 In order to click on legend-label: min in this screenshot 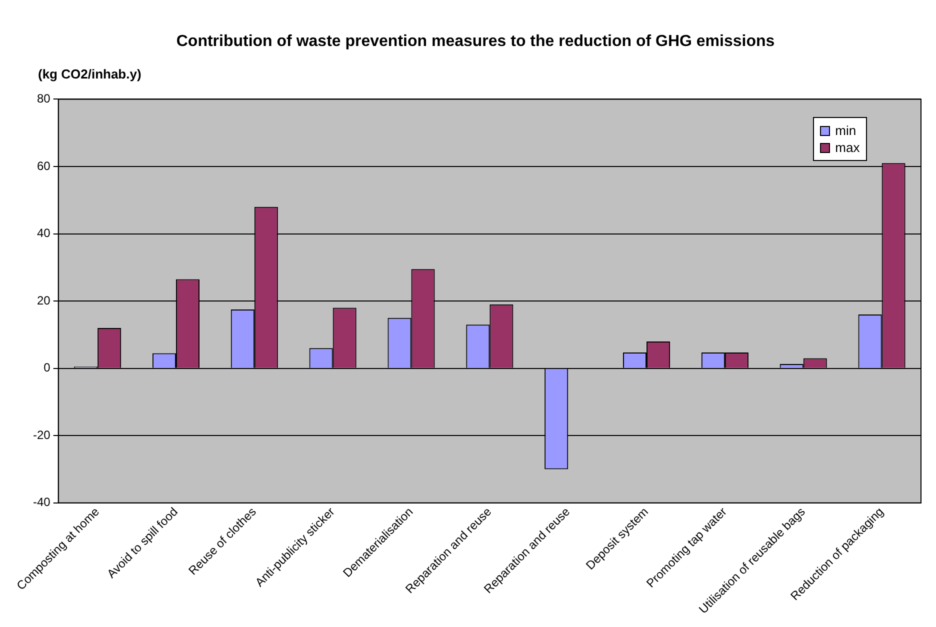, I will do `click(846, 130)`.